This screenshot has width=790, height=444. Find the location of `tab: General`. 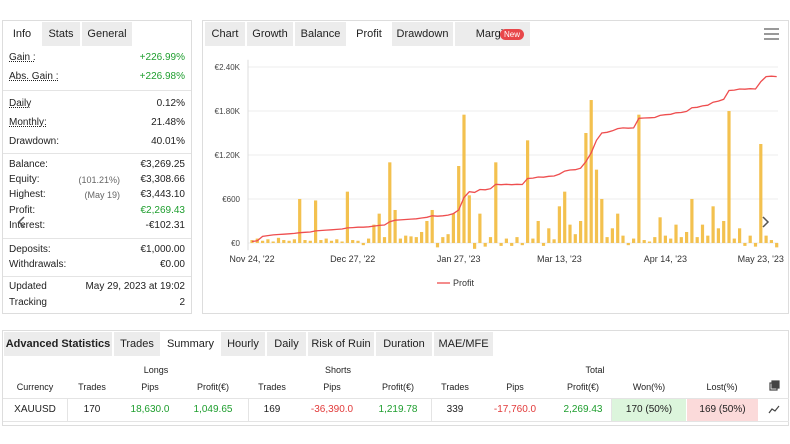

tab: General is located at coordinates (107, 34).